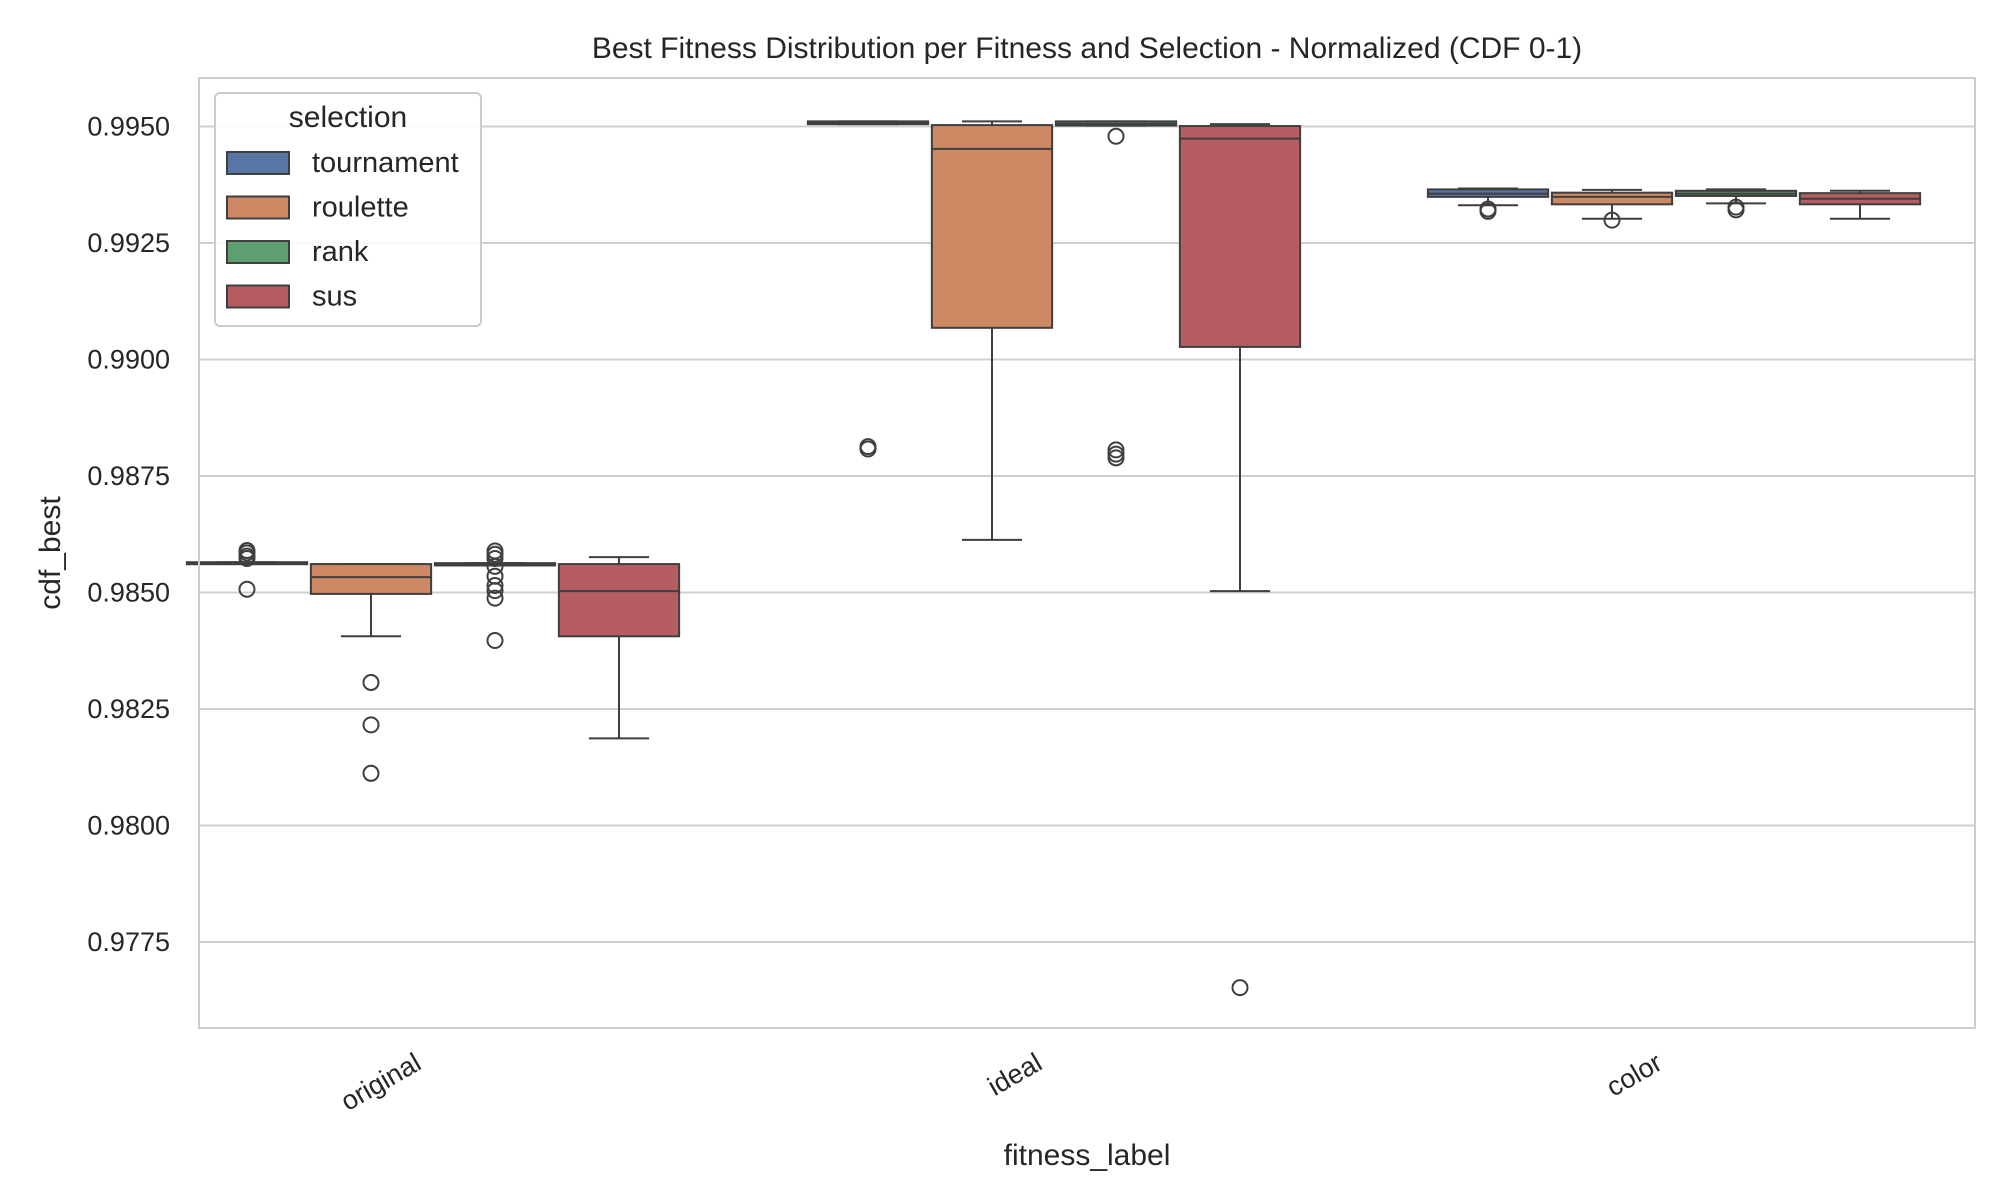  What do you see at coordinates (992, 330) in the screenshot?
I see `box-roulette-ideal` at bounding box center [992, 330].